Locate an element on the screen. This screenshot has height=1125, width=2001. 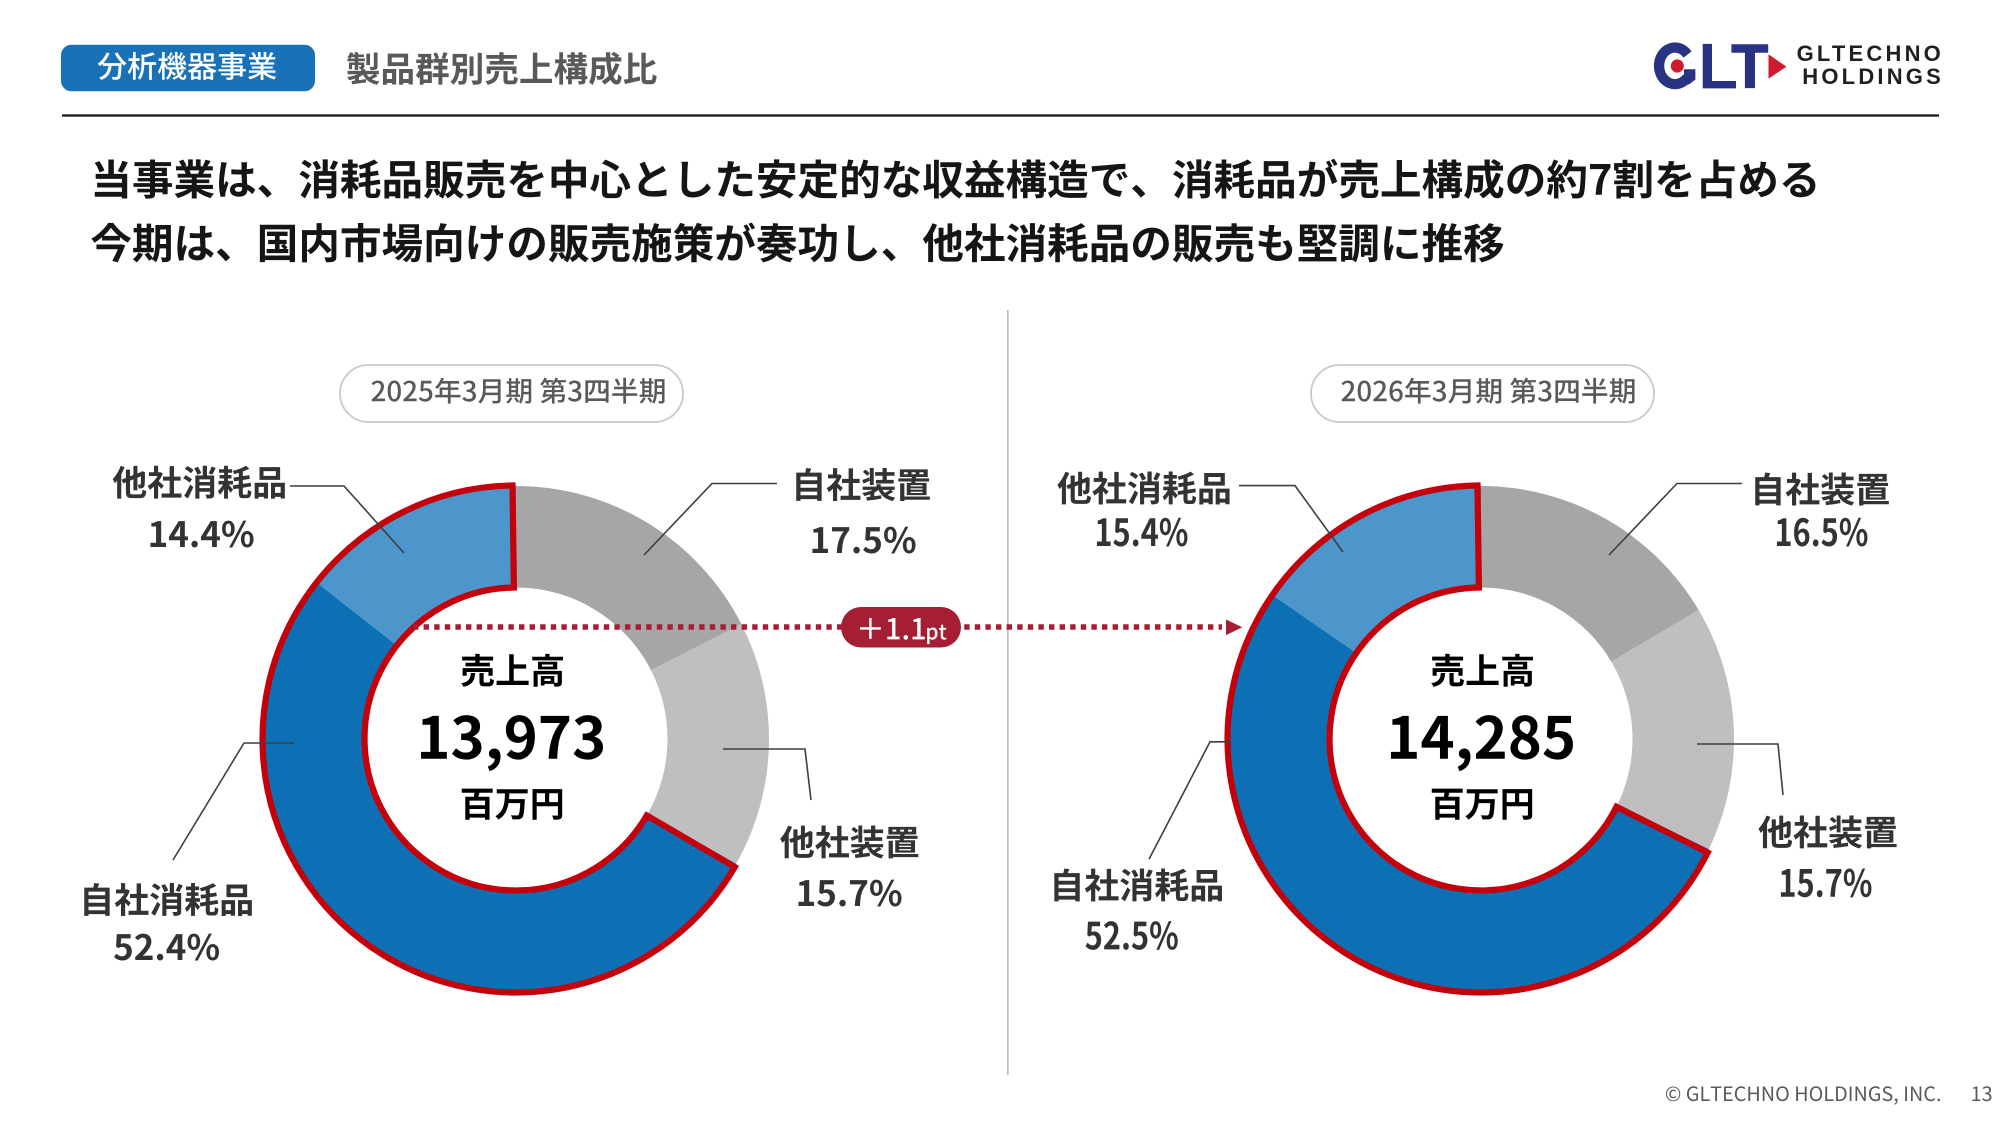
svg-text: HOLDINGS is located at coordinates (1873, 76).